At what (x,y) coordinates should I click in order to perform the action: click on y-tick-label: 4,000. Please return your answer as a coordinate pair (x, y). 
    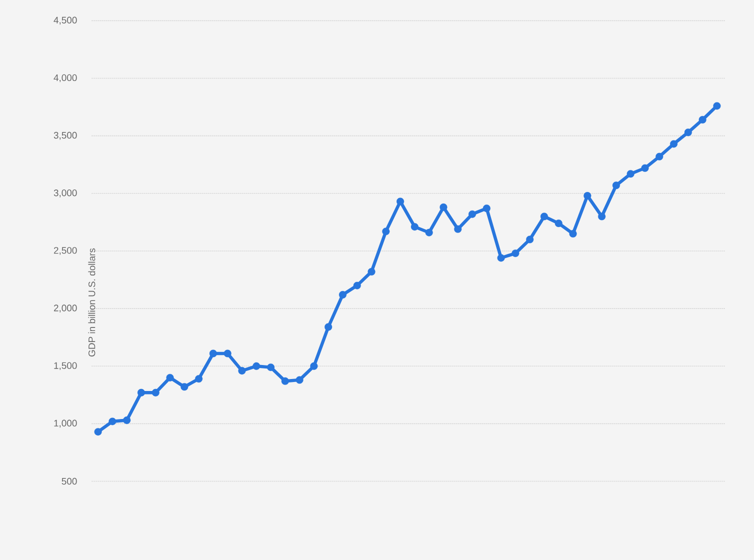
    Looking at the image, I should click on (65, 78).